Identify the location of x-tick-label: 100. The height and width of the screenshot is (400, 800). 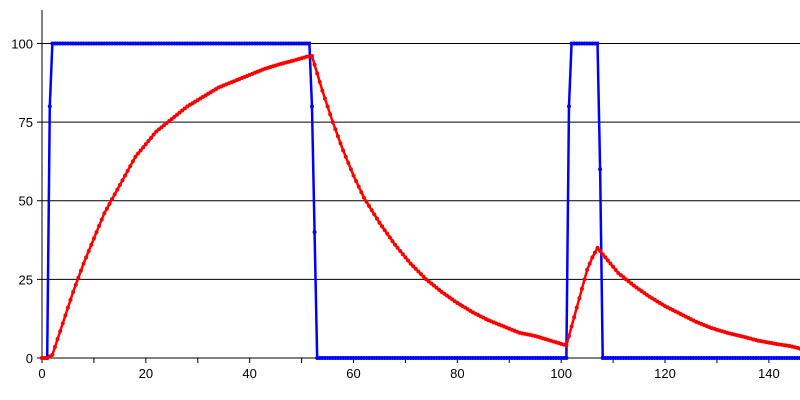
(561, 373).